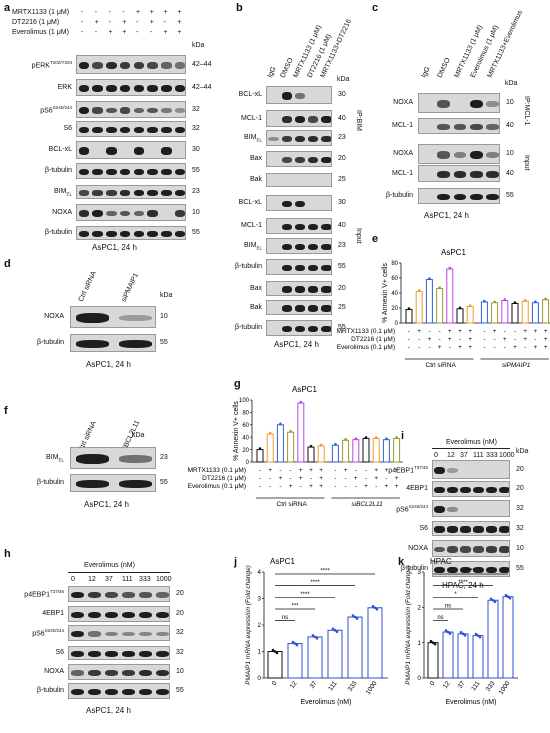  What do you see at coordinates (38, 634) in the screenshot?
I see `row-label-text: pS6` at bounding box center [38, 634].